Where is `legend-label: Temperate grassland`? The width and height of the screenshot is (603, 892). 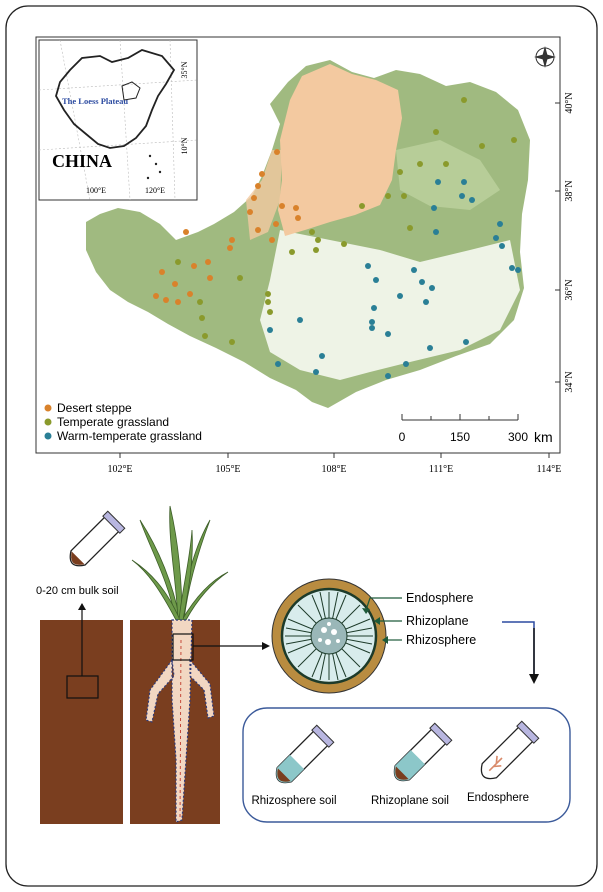
legend-label: Temperate grassland is located at coordinates (113, 422).